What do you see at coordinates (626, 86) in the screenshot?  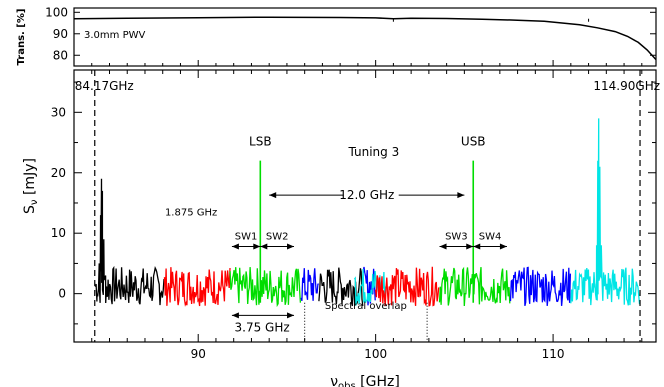 I see `band-edge-label: 114.90GHz` at bounding box center [626, 86].